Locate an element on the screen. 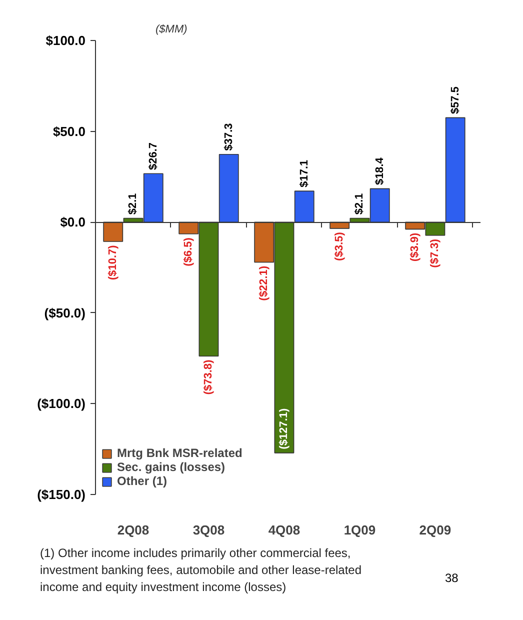  data-label: ($127.1) is located at coordinates (284, 429).